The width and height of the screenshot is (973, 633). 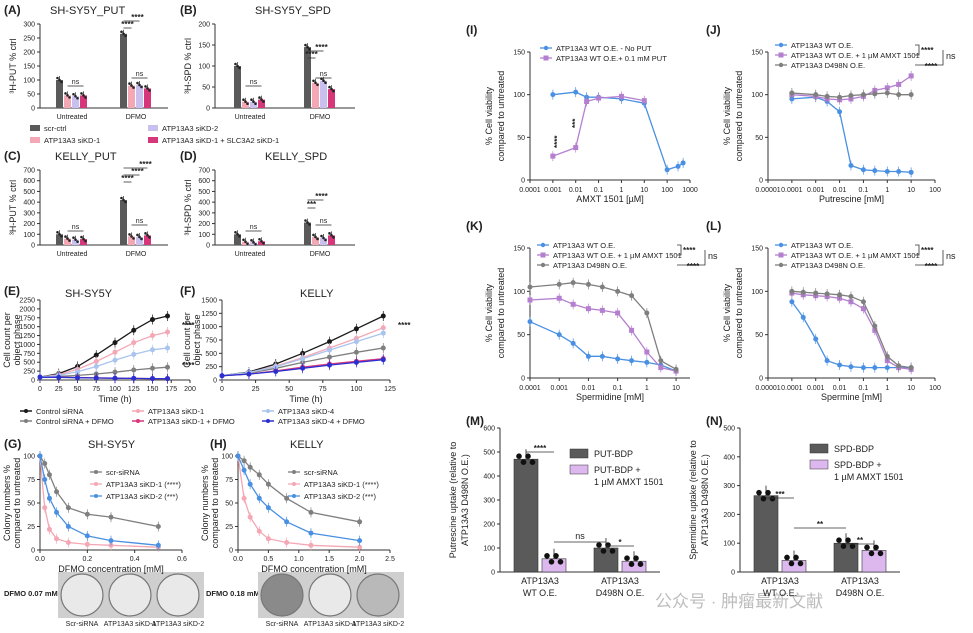 What do you see at coordinates (268, 411) in the screenshot?
I see `legend-marker-sikd4` at bounding box center [268, 411].